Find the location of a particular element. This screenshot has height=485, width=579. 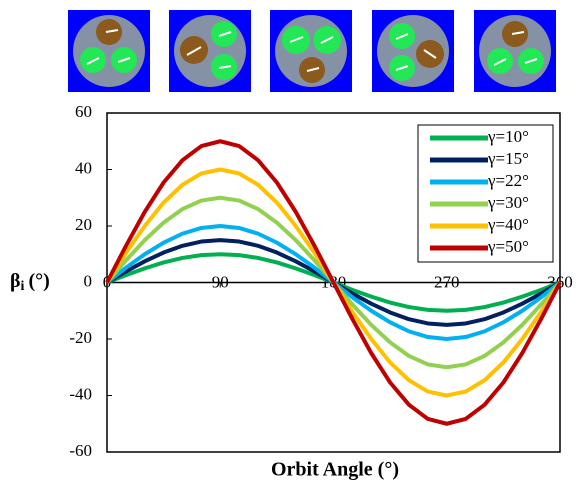

y-tick-label: -20 is located at coordinates (80, 337).